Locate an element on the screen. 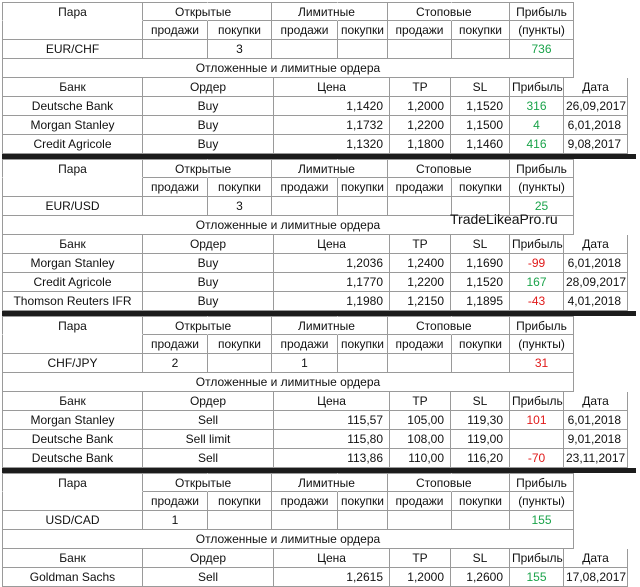  order-price: 1,1980 is located at coordinates (332, 301).